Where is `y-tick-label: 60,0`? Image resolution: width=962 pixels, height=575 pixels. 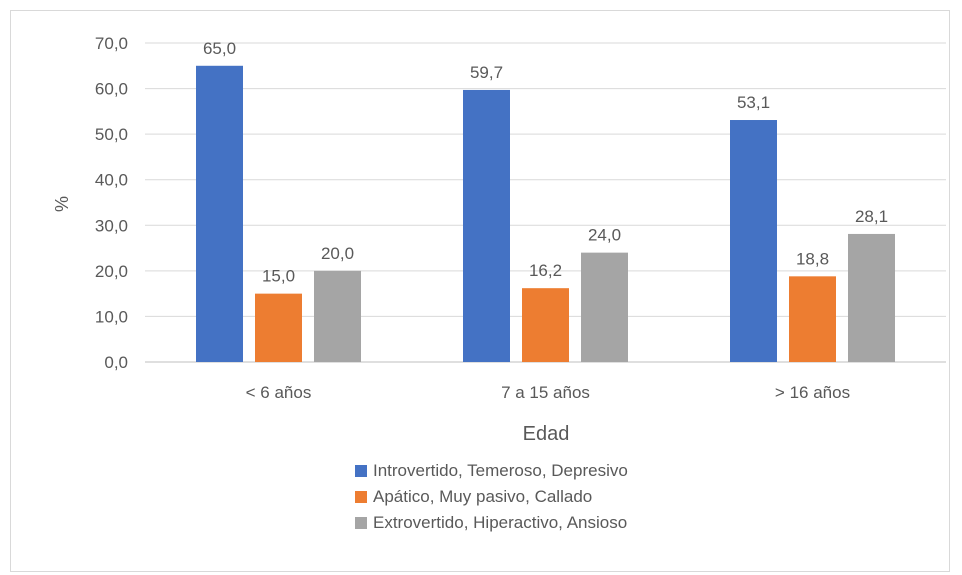
y-tick-label: 60,0 is located at coordinates (111, 89).